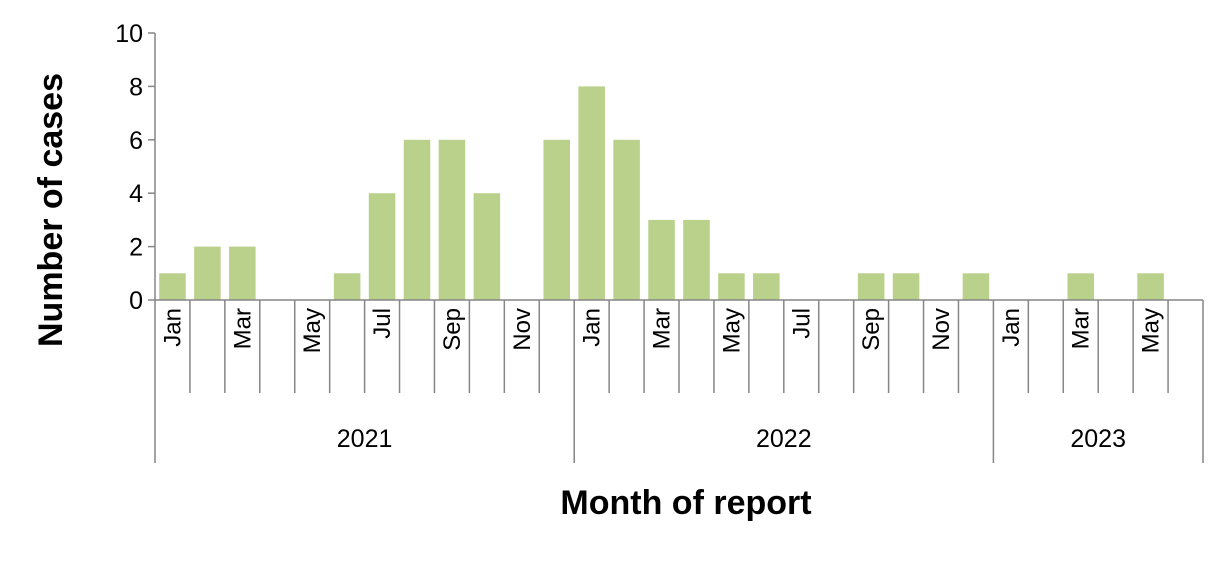 The image size is (1228, 575). Describe the element at coordinates (51, 210) in the screenshot. I see `y-axis-title: Number of cases` at that location.